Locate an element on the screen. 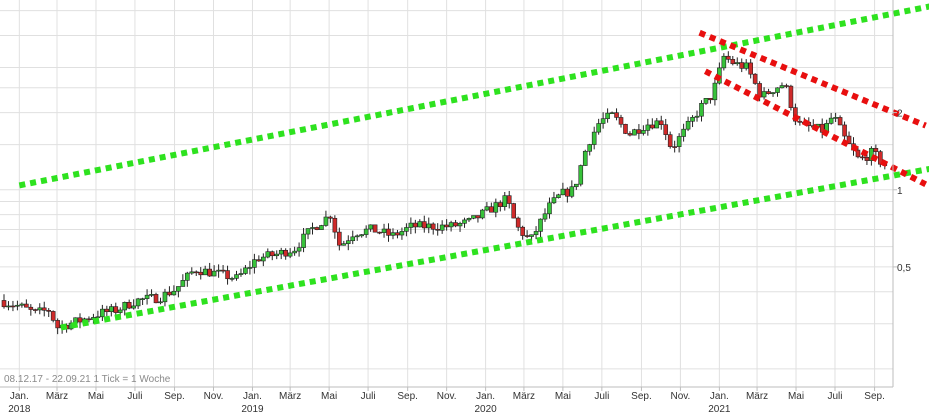 This screenshot has width=929, height=416. x-year-label: 2018 is located at coordinates (19, 409).